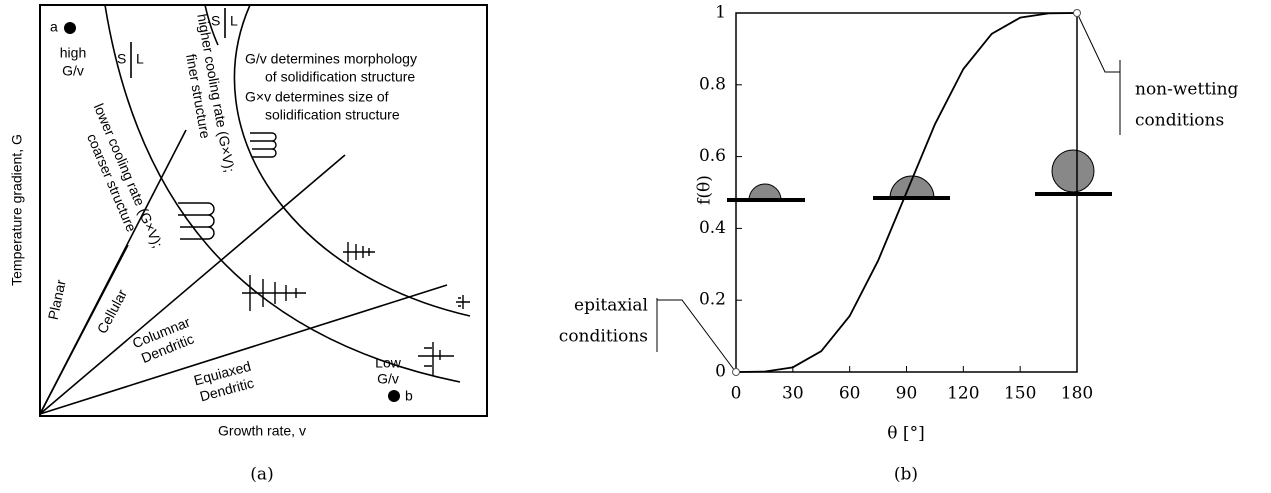  What do you see at coordinates (850, 394) in the screenshot?
I see `x-tick-label: 60` at bounding box center [850, 394].